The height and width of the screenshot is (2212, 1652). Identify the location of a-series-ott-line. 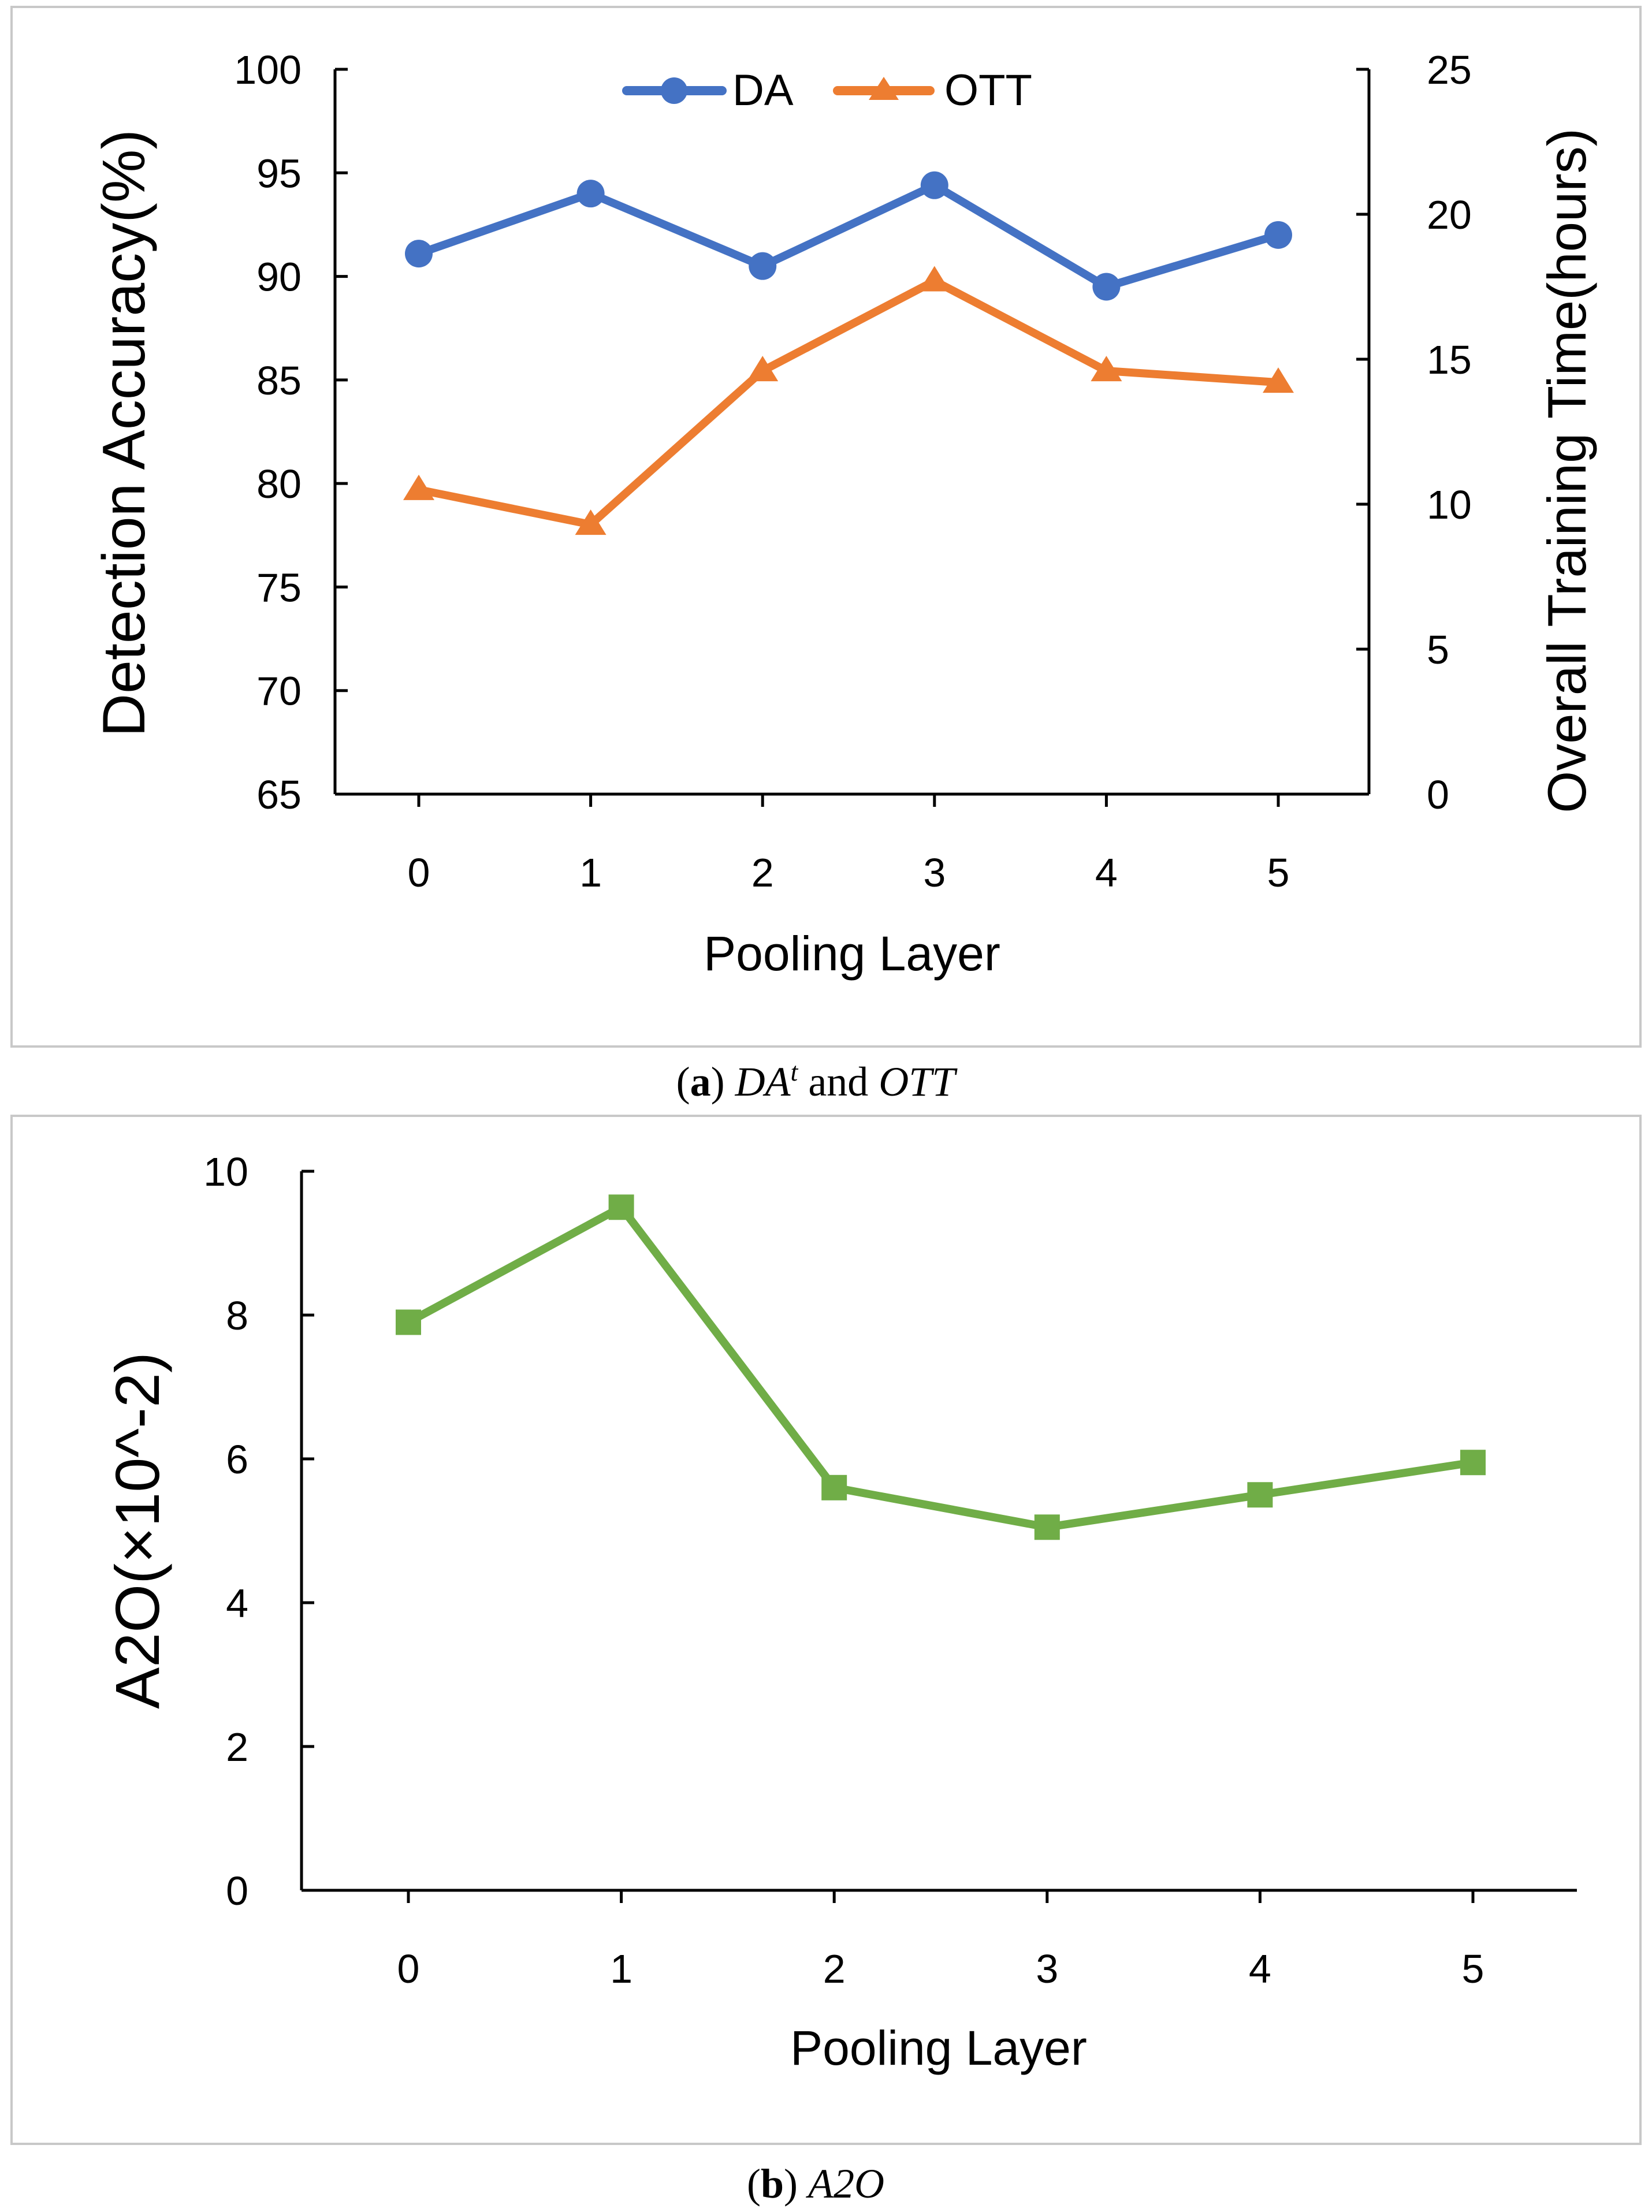
(849, 403).